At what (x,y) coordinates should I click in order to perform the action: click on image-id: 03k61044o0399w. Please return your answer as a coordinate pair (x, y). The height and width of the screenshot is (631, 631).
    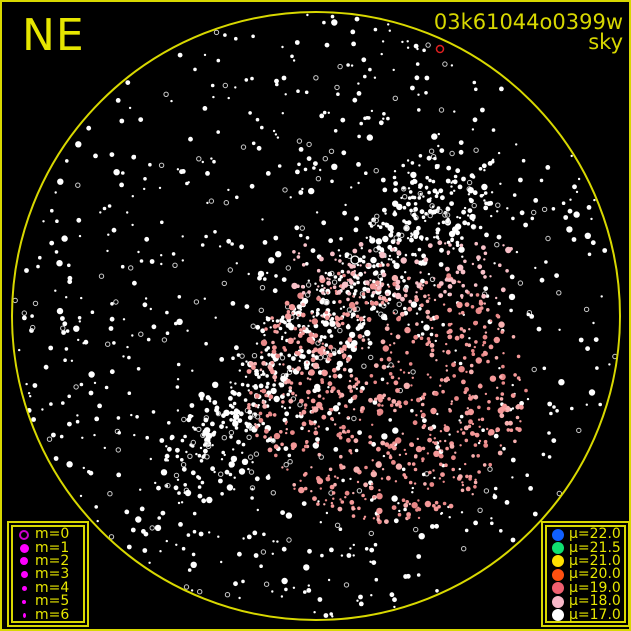
    Looking at the image, I should click on (528, 22).